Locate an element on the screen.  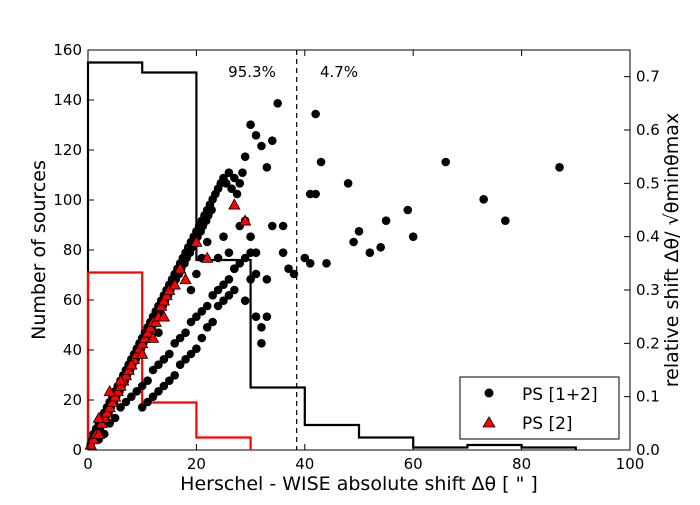
y-tick-label: 60 is located at coordinates (72, 300).